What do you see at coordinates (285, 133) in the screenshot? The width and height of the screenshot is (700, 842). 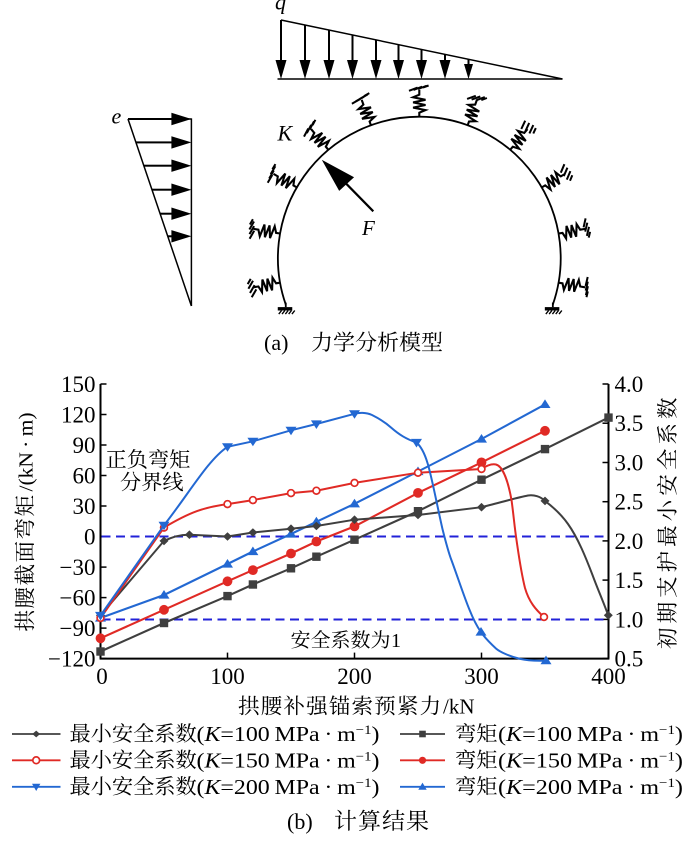 I see `svg-text: K` at bounding box center [285, 133].